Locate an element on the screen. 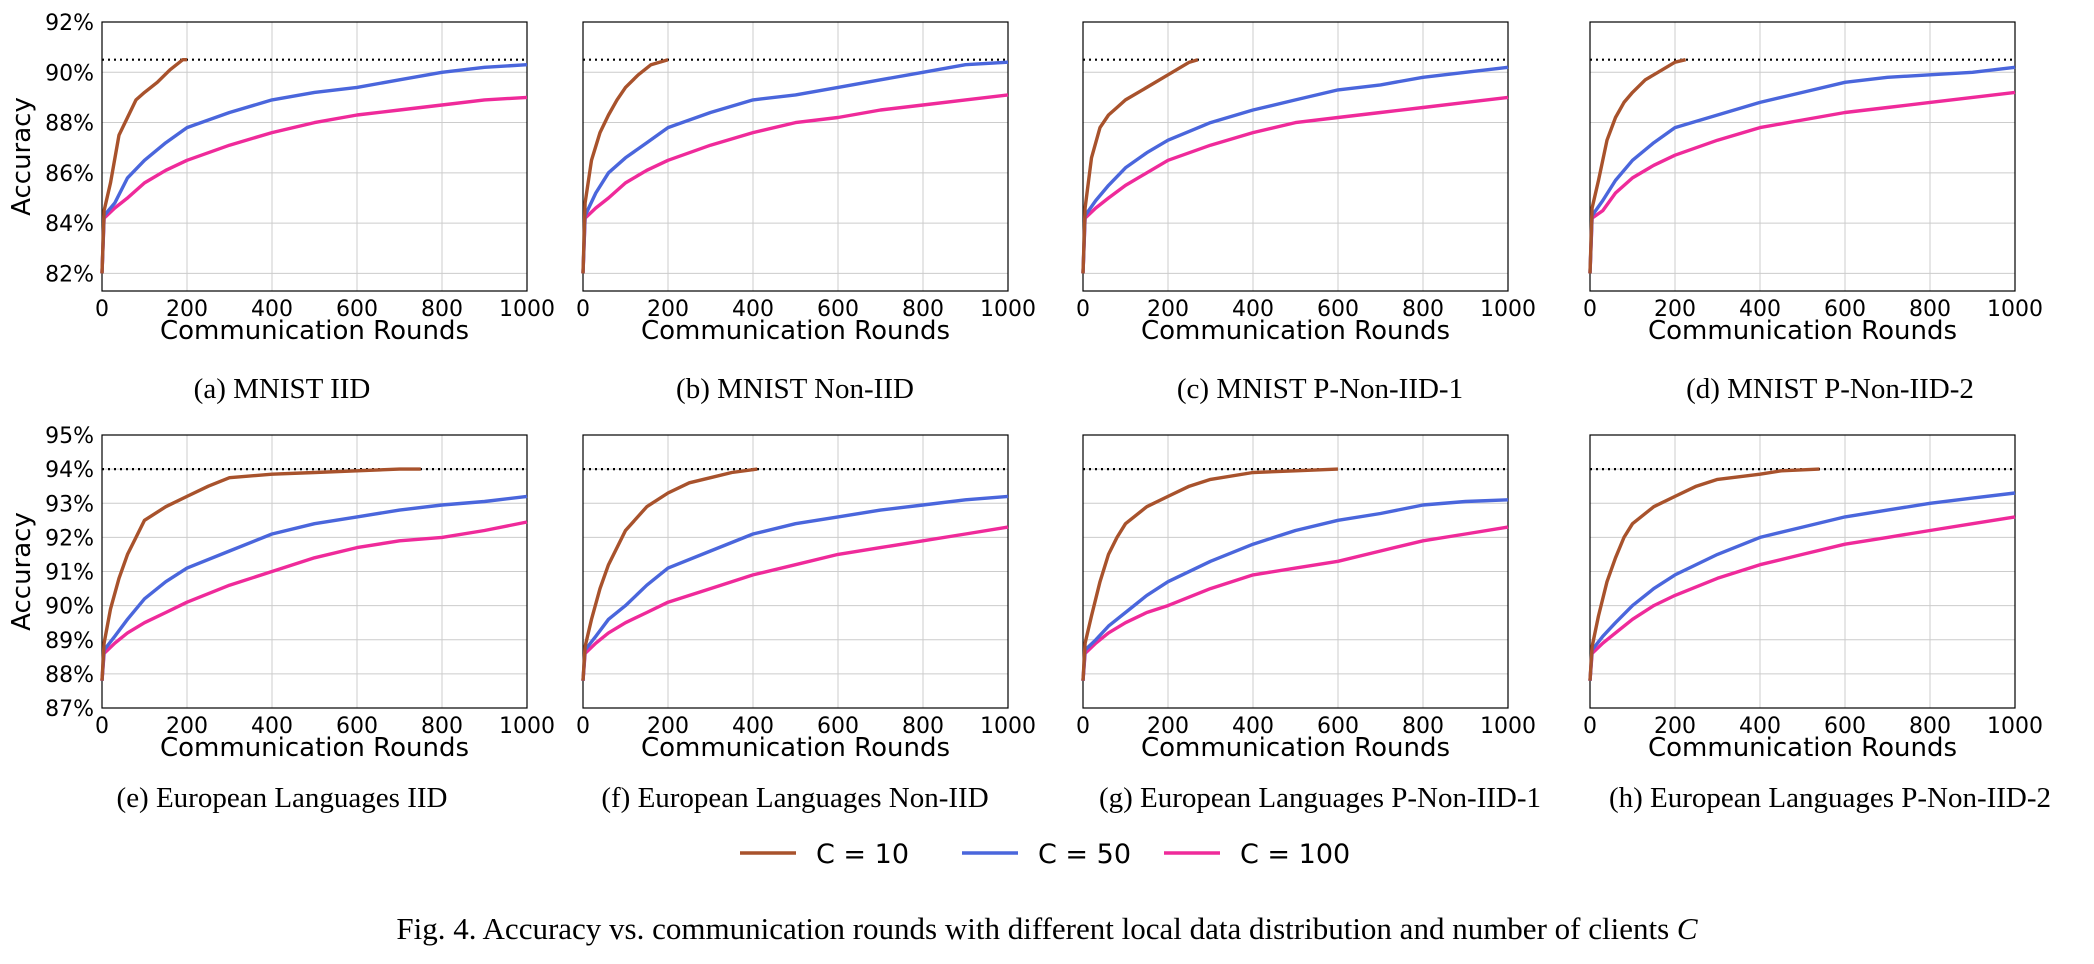 This screenshot has height=964, width=2094. legend-label-c10: C = 10 is located at coordinates (862, 854).